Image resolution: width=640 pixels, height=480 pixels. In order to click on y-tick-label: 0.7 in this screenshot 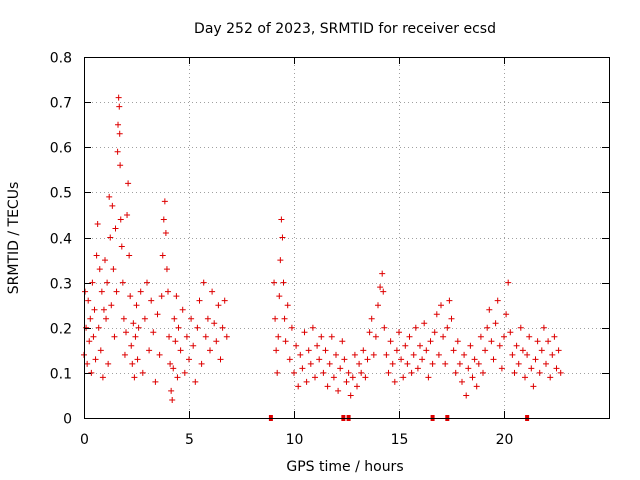, I will do `click(61, 104)`.